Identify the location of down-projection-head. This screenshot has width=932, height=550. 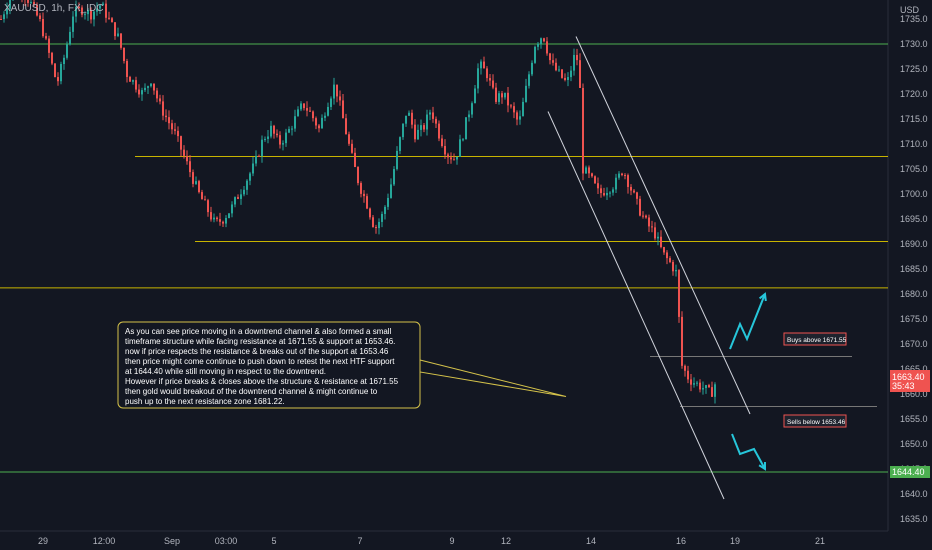
(762, 466).